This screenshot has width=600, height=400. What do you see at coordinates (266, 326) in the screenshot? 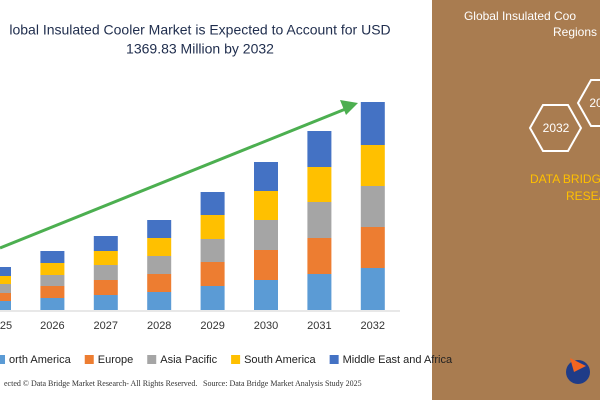
I see `x-tick-label: 2030` at bounding box center [266, 326].